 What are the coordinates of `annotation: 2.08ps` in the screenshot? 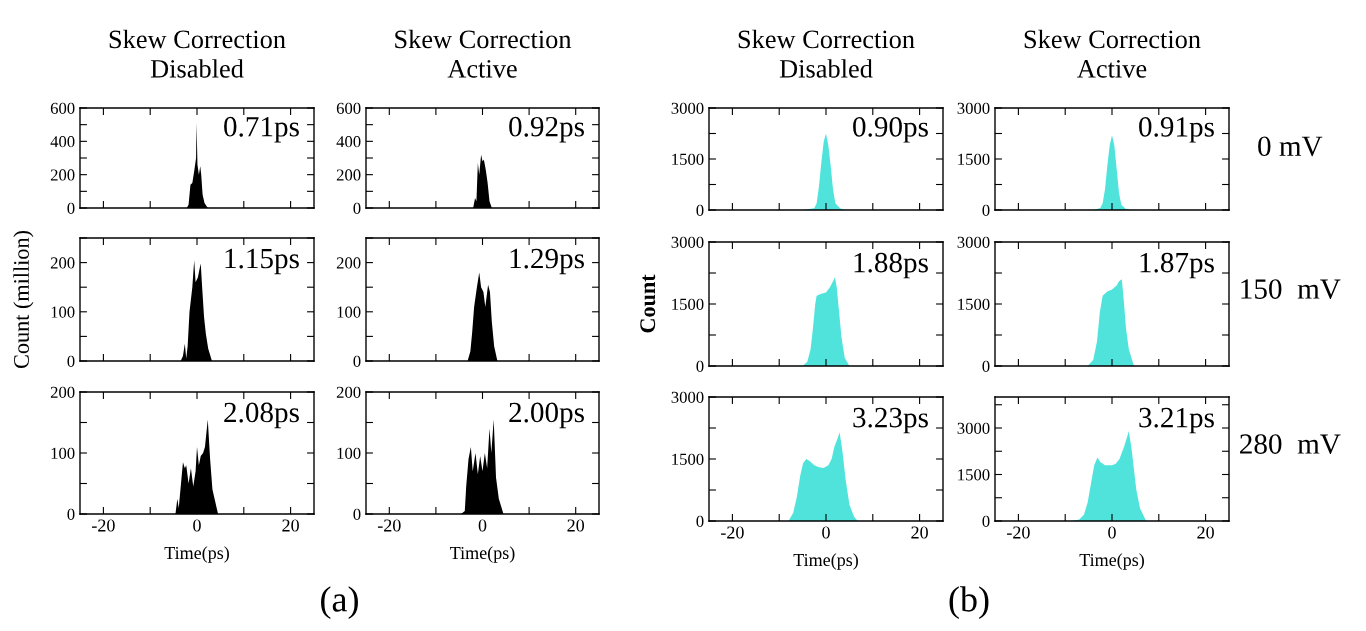 It's located at (261, 415).